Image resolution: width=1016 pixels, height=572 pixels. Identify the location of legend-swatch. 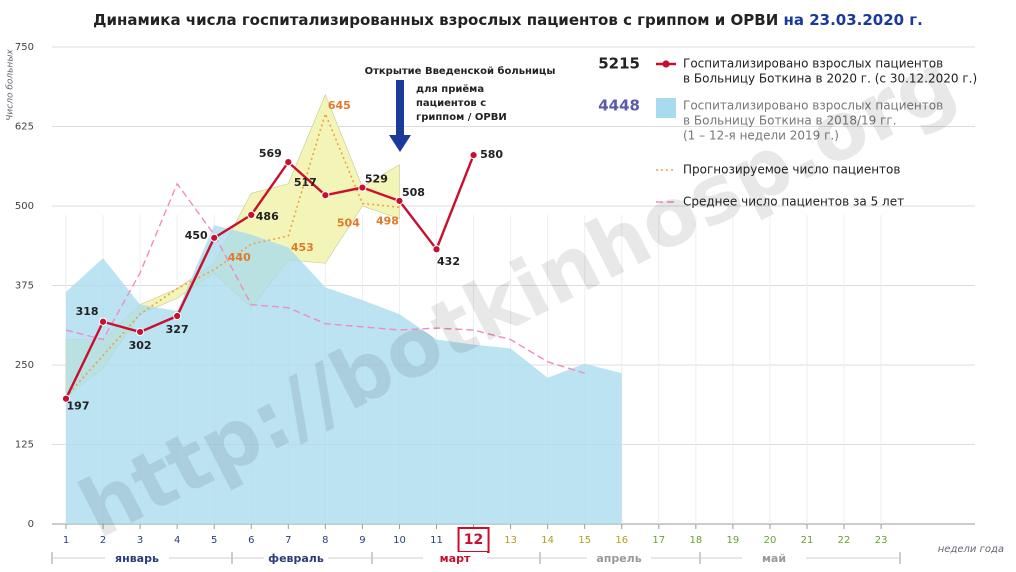
(666, 108).